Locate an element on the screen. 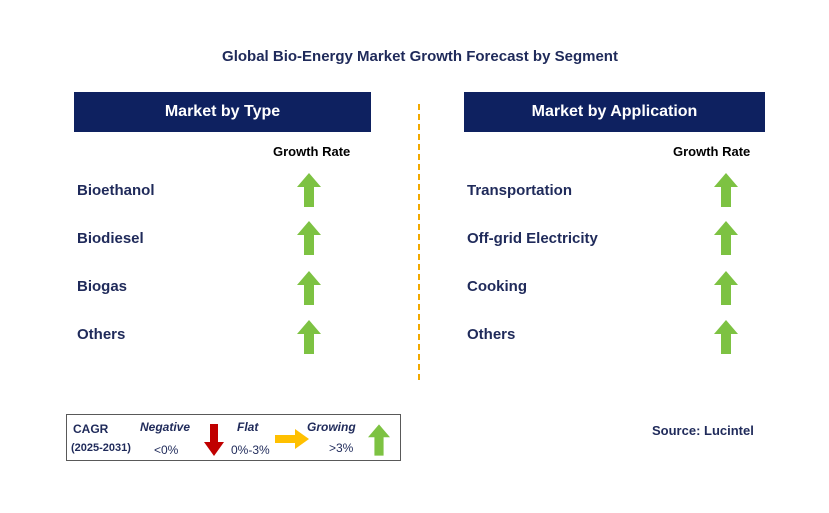 This screenshot has width=829, height=513. right-arrow-icon is located at coordinates (292, 439).